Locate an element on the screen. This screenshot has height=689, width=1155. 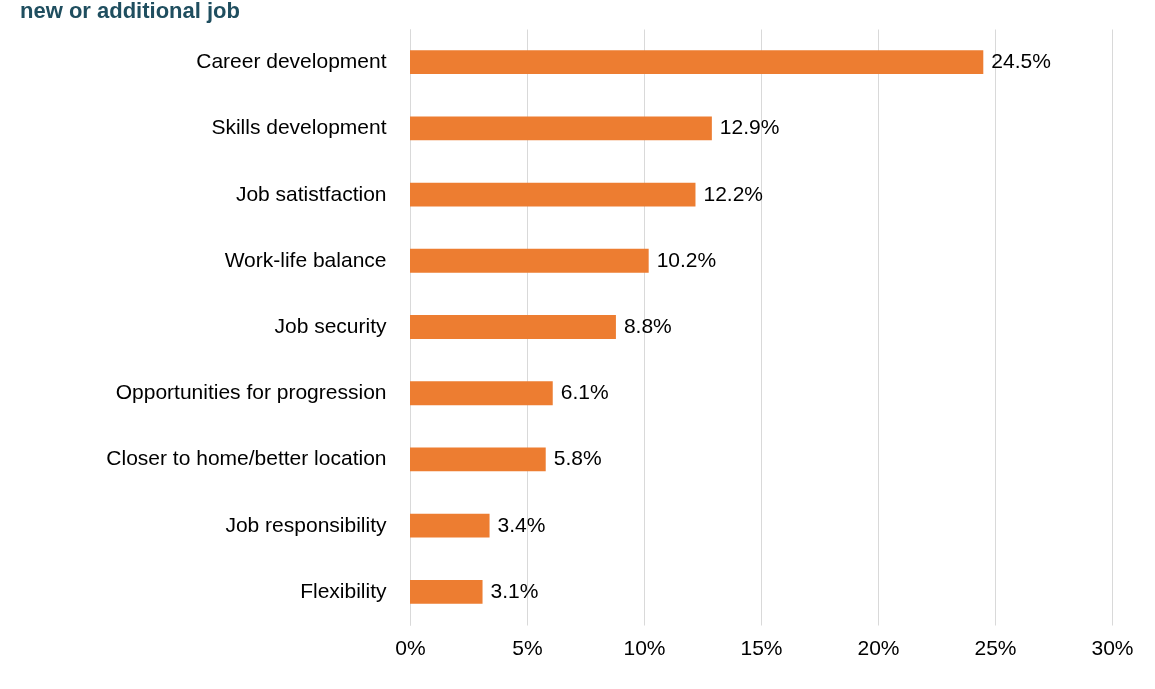
data-label: 12.2% is located at coordinates (733, 193).